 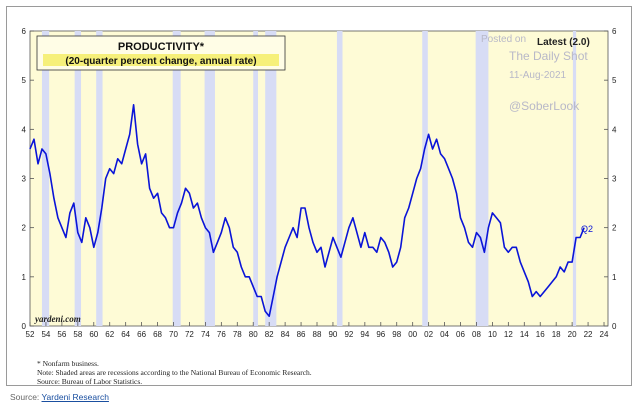 I want to click on y-tick-label-left: 4, so click(x=24, y=129).